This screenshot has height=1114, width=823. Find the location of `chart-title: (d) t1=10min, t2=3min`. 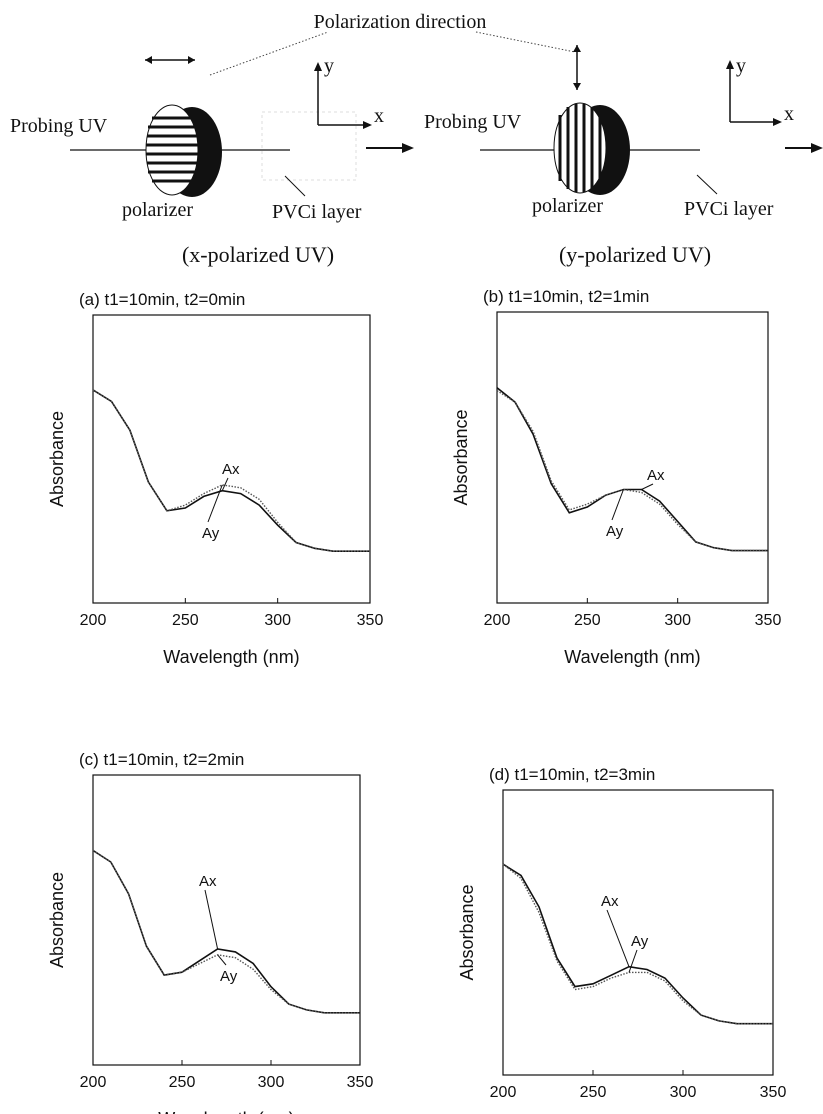

chart-title: (d) t1=10min, t2=3min is located at coordinates (572, 774).